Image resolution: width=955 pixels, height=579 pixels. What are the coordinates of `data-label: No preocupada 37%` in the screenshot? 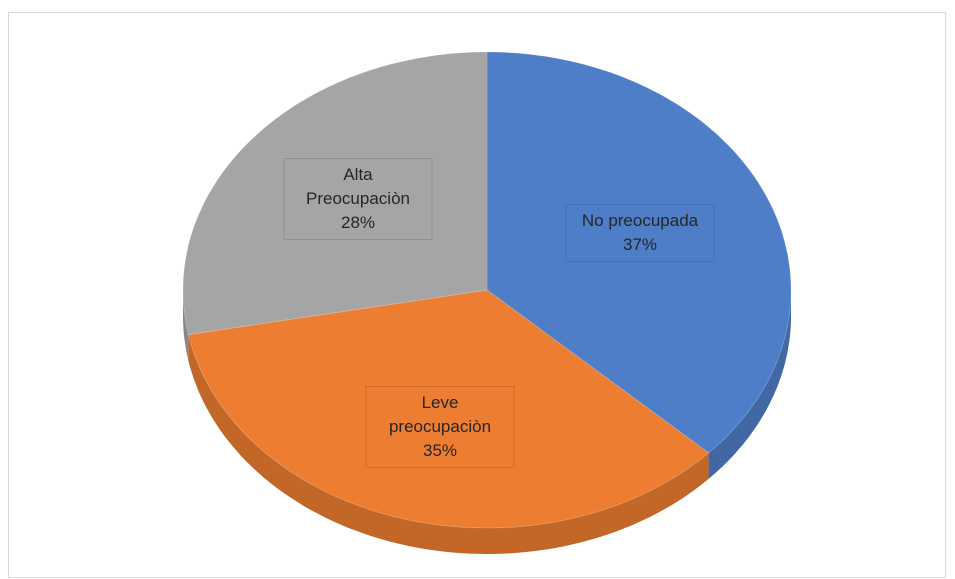 It's located at (640, 233).